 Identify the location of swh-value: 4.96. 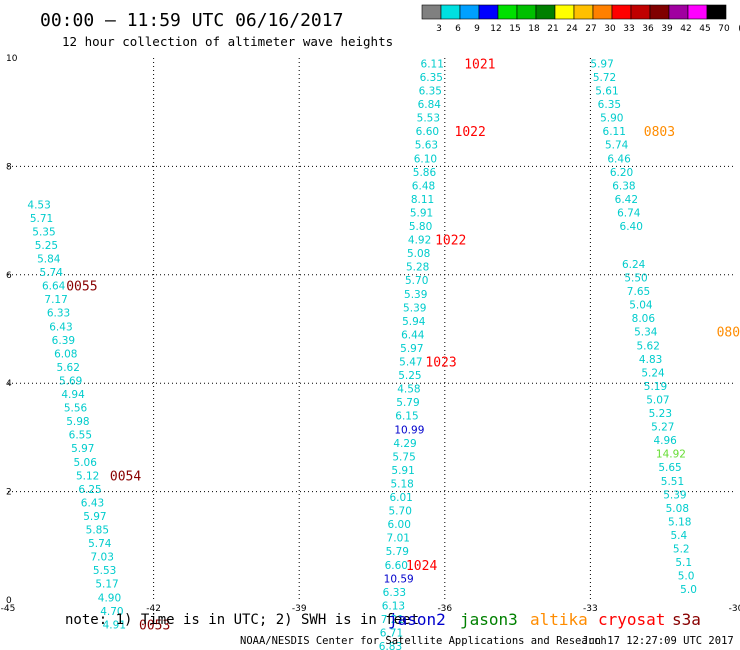
(665, 441).